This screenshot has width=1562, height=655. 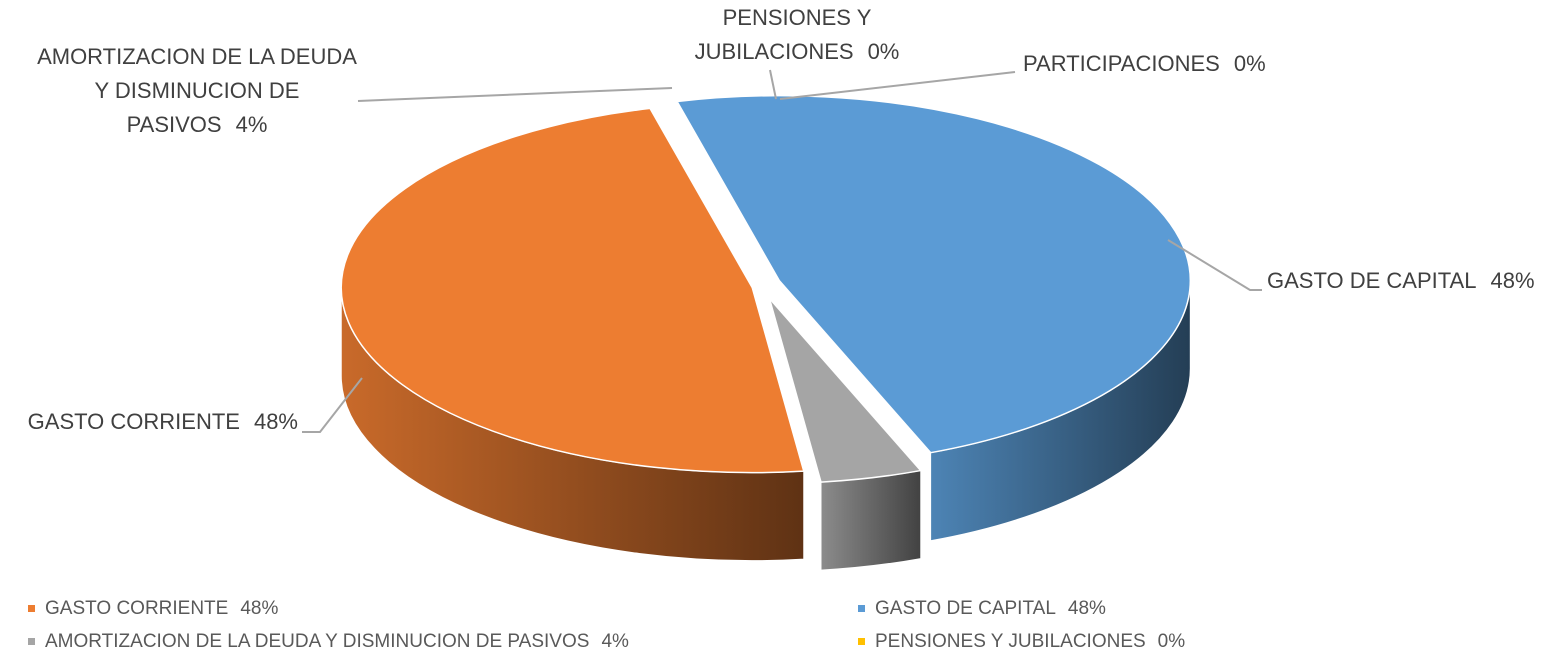 I want to click on legend-entry: GASTO DE CAPITAL 48%, so click(x=982, y=609).